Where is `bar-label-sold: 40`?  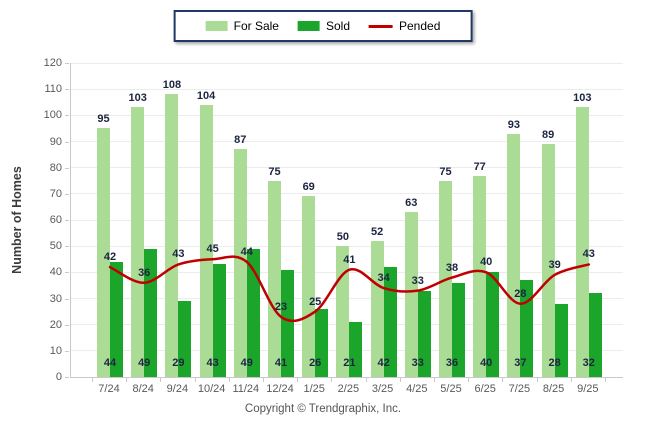
bar-label-sold: 40 is located at coordinates (486, 363).